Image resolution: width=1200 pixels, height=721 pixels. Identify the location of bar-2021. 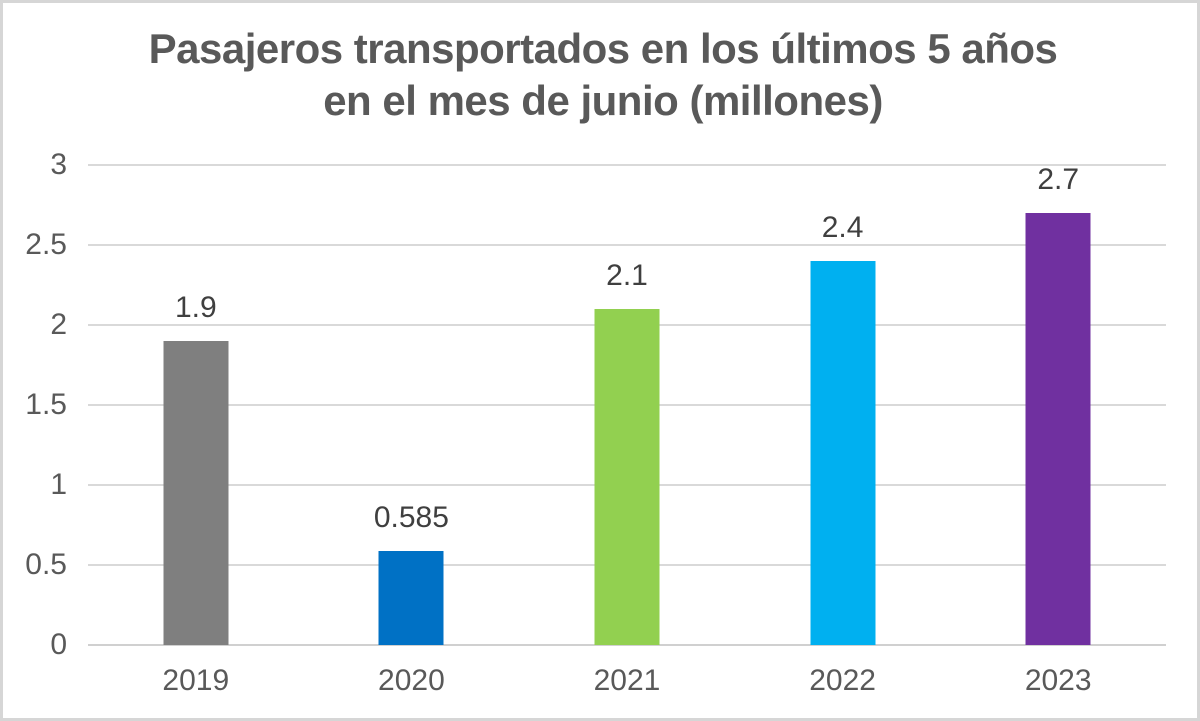
(627, 477).